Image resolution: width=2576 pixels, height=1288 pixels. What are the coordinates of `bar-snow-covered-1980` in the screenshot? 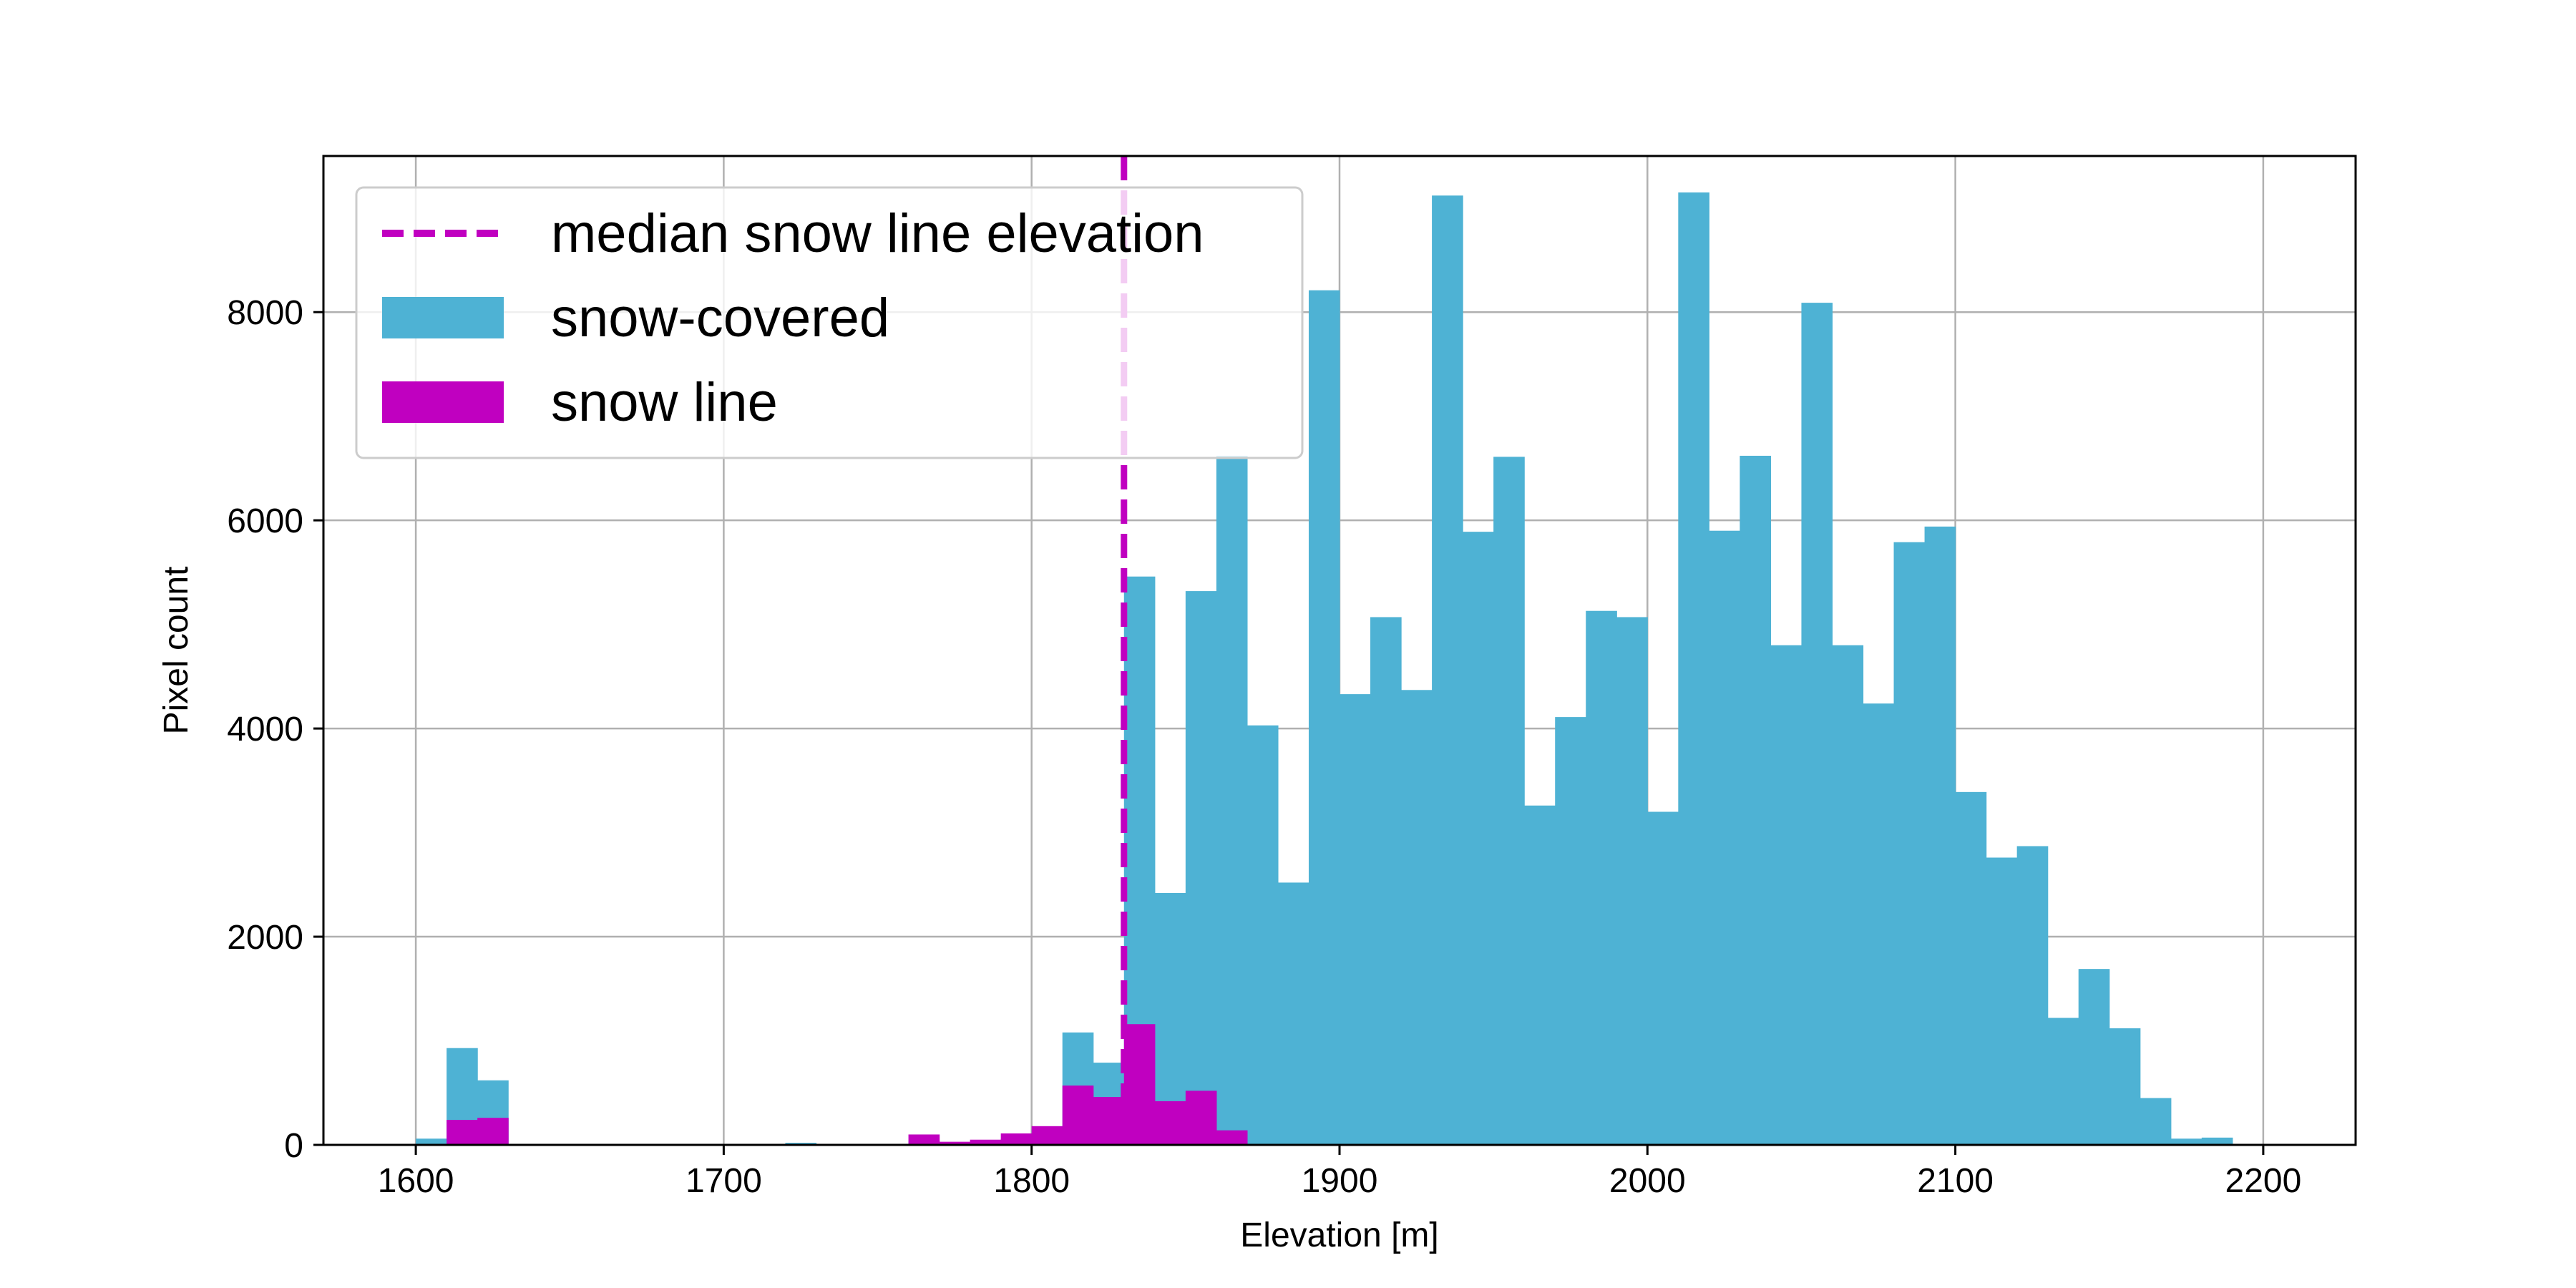 It's located at (1601, 877).